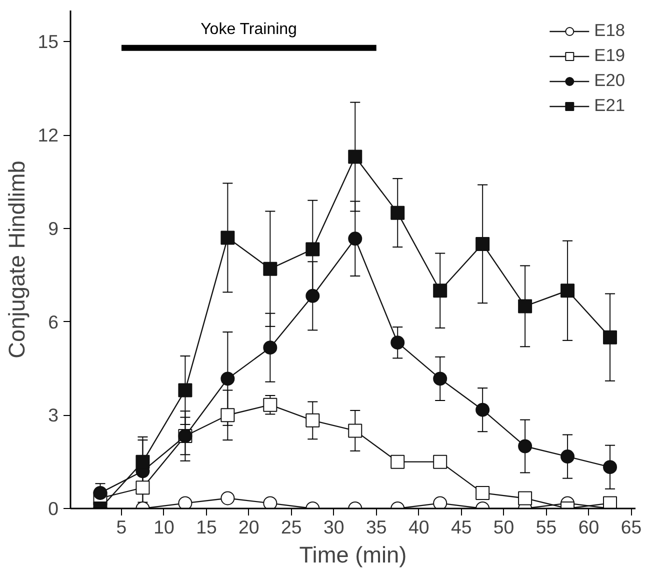  I want to click on x-tick-label: 45, so click(461, 527).